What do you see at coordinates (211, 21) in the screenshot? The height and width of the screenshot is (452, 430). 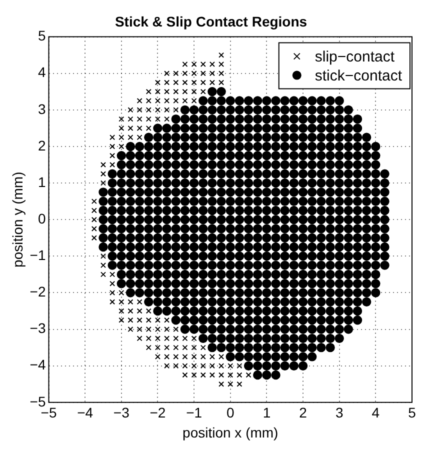 I see `chart-title: Stick & Slip Contact Regions` at bounding box center [211, 21].